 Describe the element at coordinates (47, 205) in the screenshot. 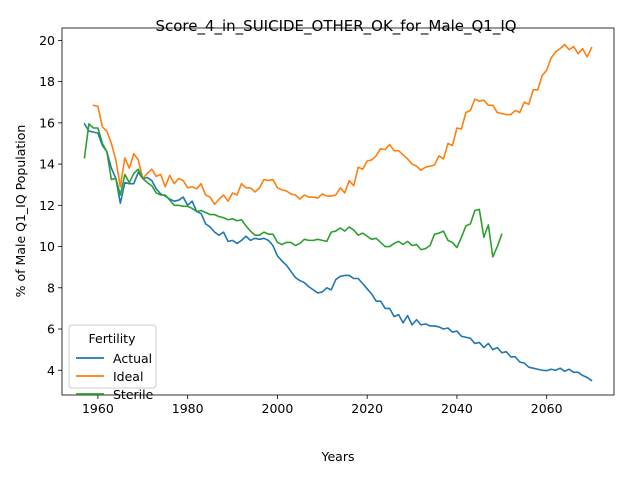

I see `y-tick-label: 12` at that location.